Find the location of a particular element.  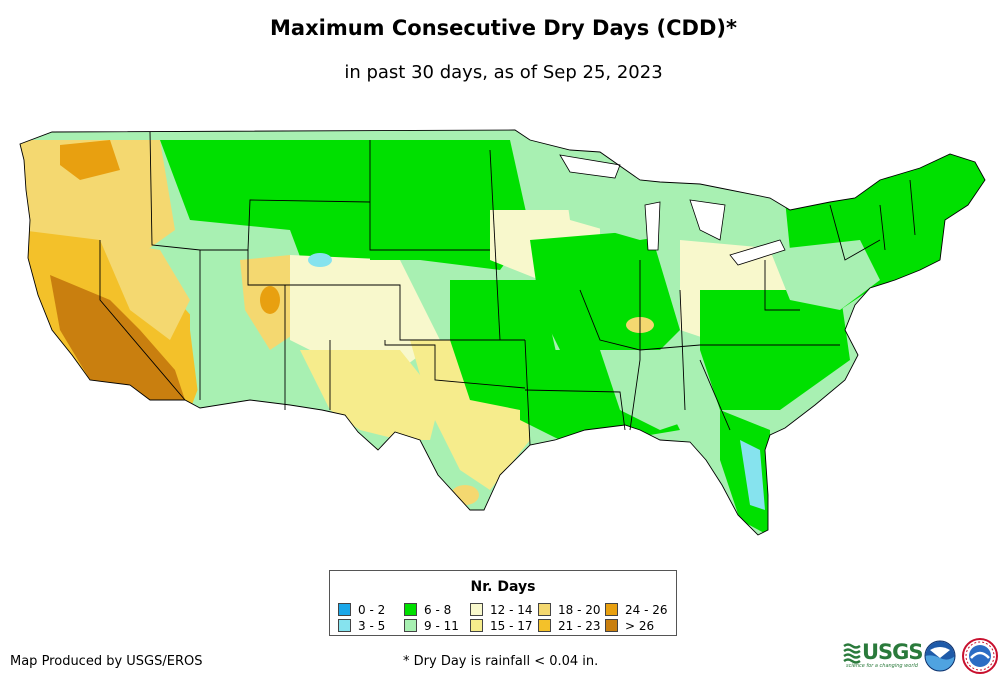

region-northern-rockies is located at coordinates (270, 210).